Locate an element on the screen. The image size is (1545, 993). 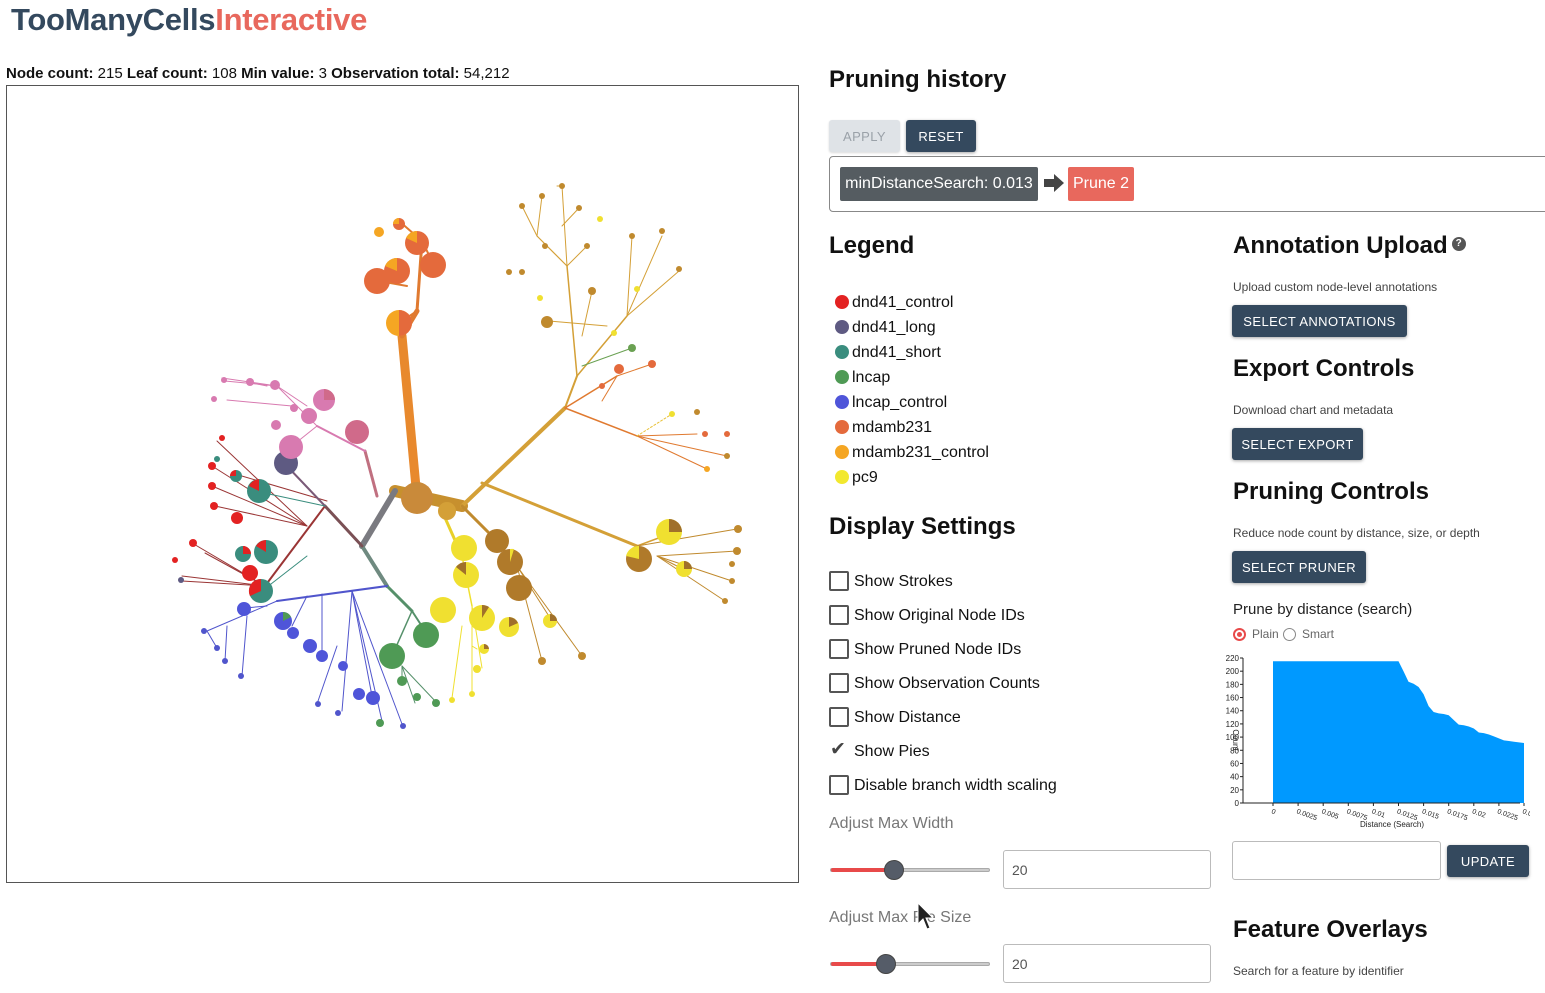
export-controls-description: Download chart and metadata is located at coordinates (1313, 410).